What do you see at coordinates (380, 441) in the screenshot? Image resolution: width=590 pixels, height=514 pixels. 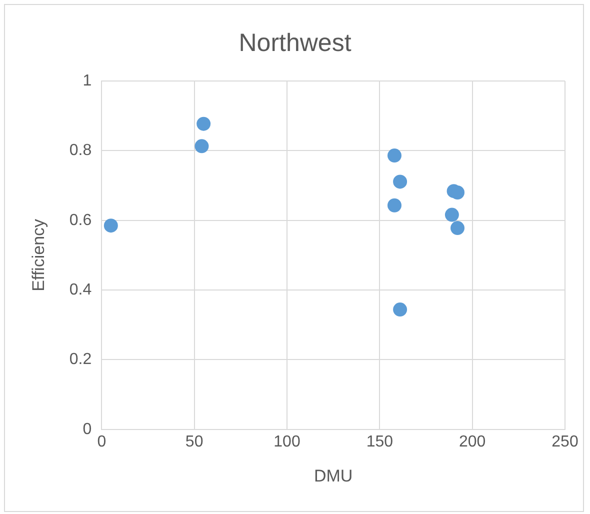 I see `x-tick-label: 150` at bounding box center [380, 441].